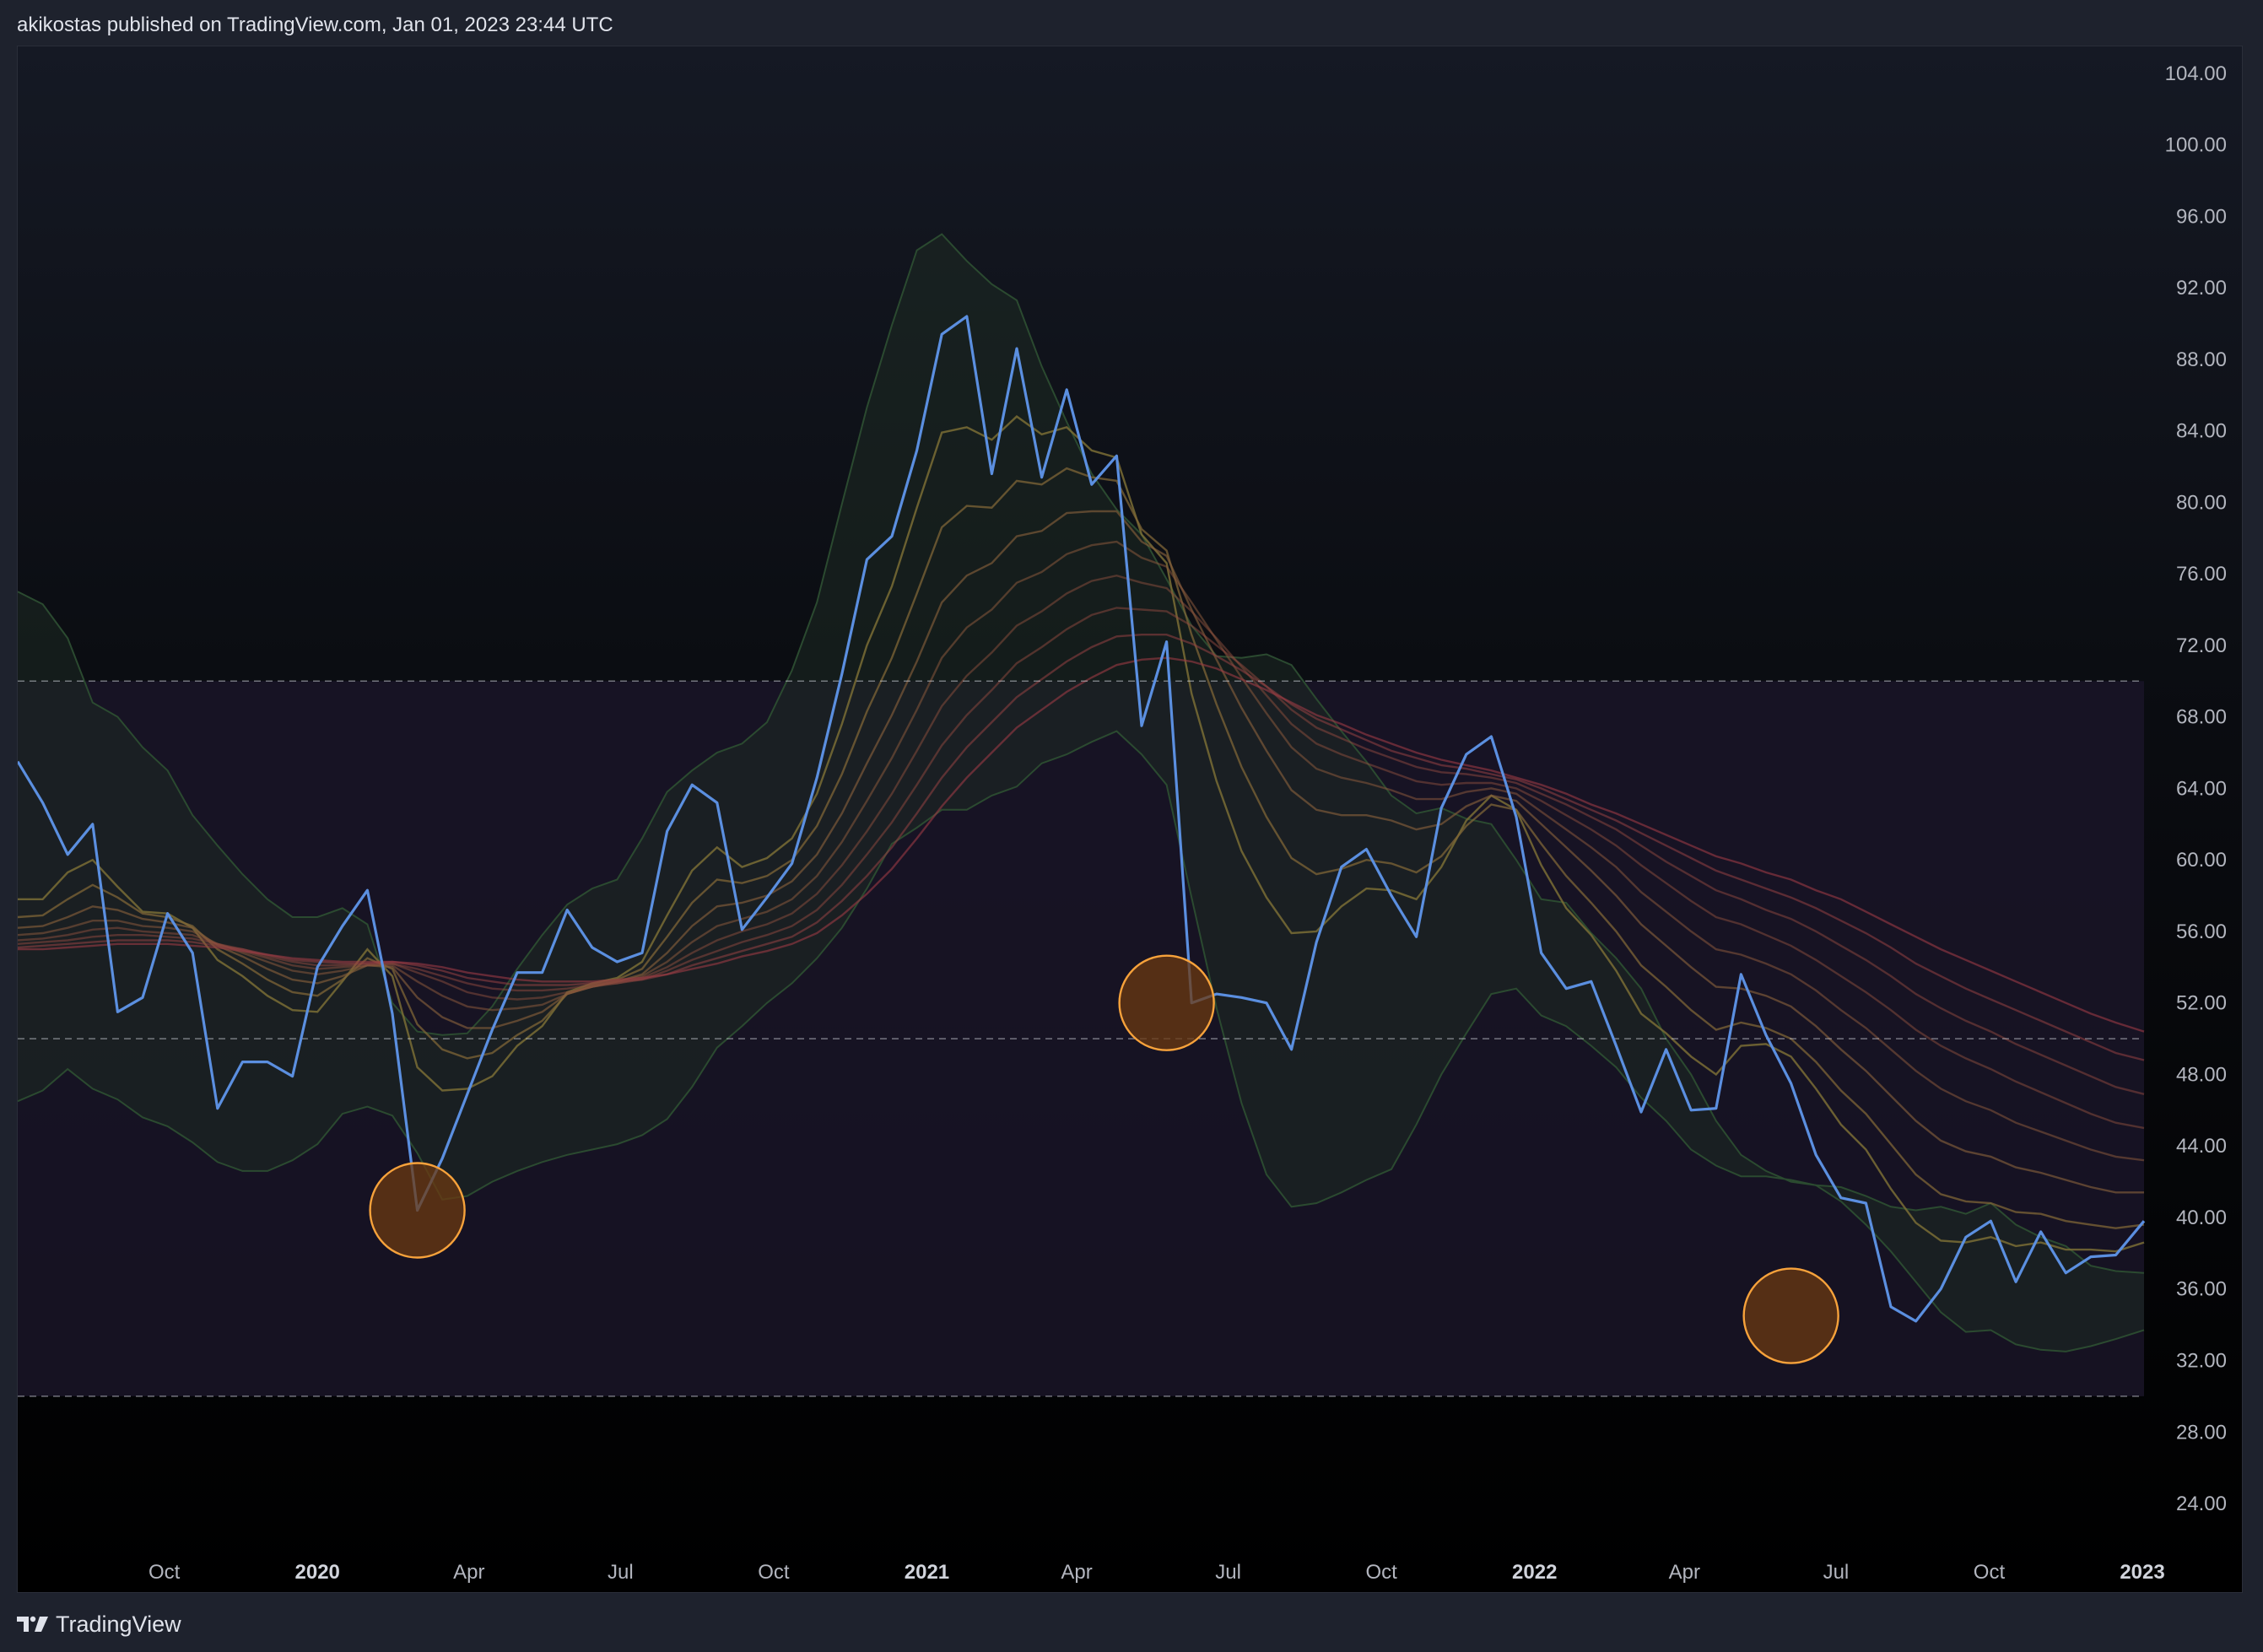 Image resolution: width=2263 pixels, height=1652 pixels. What do you see at coordinates (317, 1572) in the screenshot?
I see `x-tick-label: 2020` at bounding box center [317, 1572].